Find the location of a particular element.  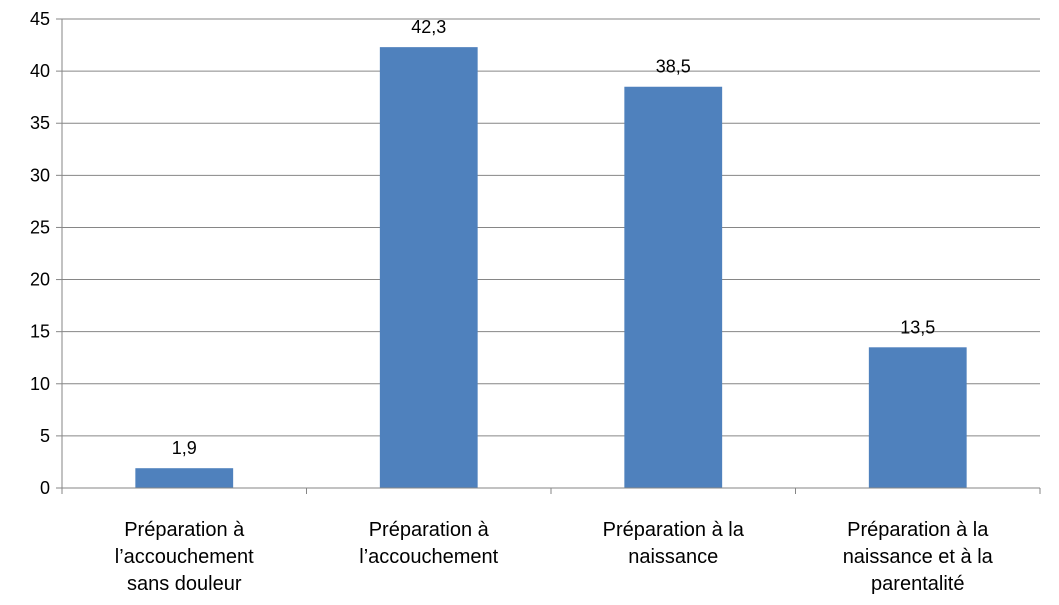

category-label: Préparation à l’accouchement is located at coordinates (428, 543).